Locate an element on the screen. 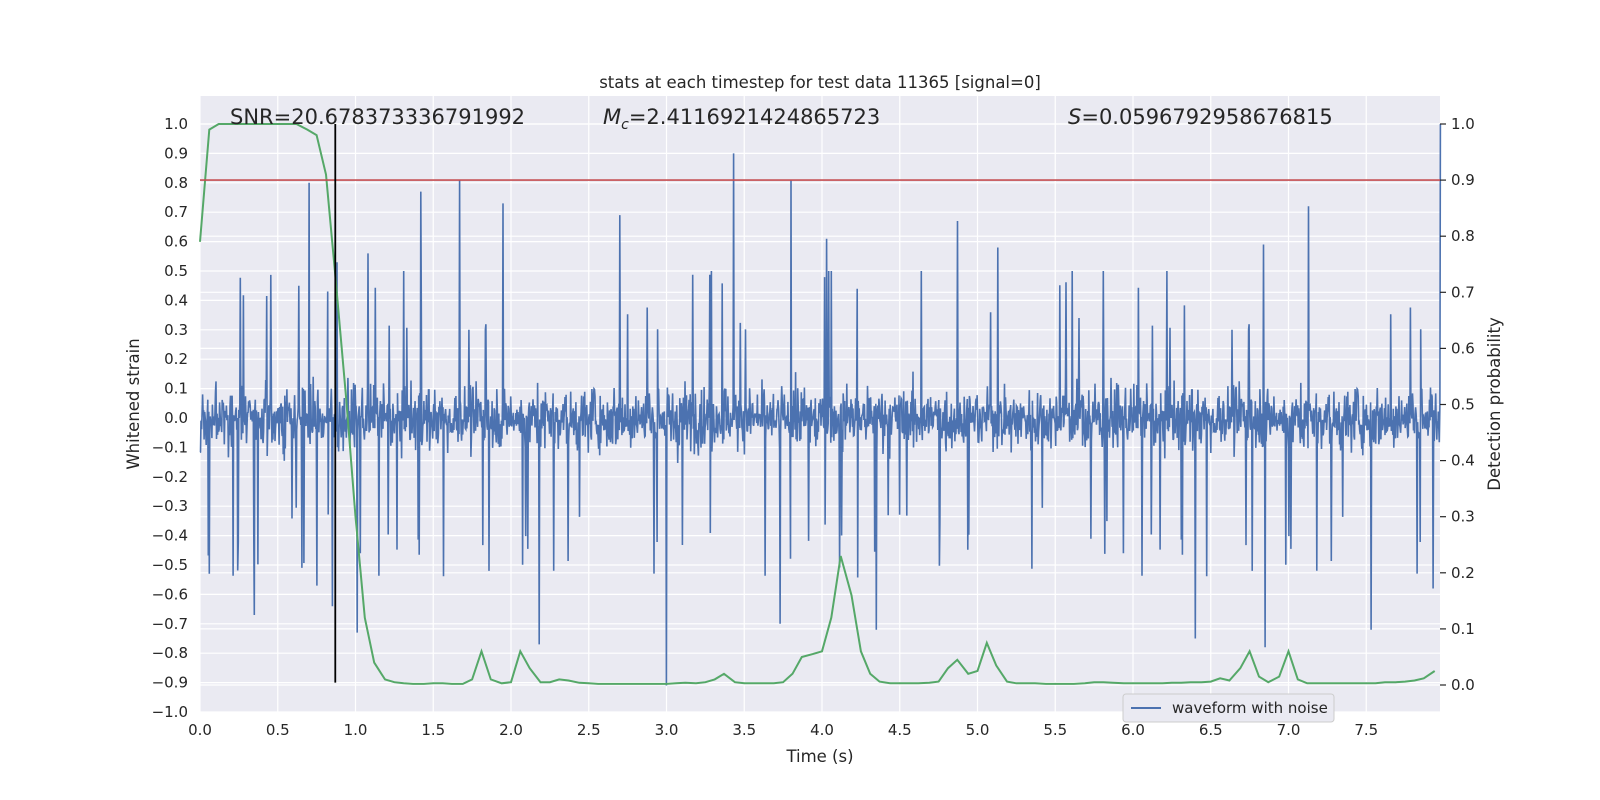 The width and height of the screenshot is (1600, 800). y2-tick-label: 0.3 is located at coordinates (1463, 517).